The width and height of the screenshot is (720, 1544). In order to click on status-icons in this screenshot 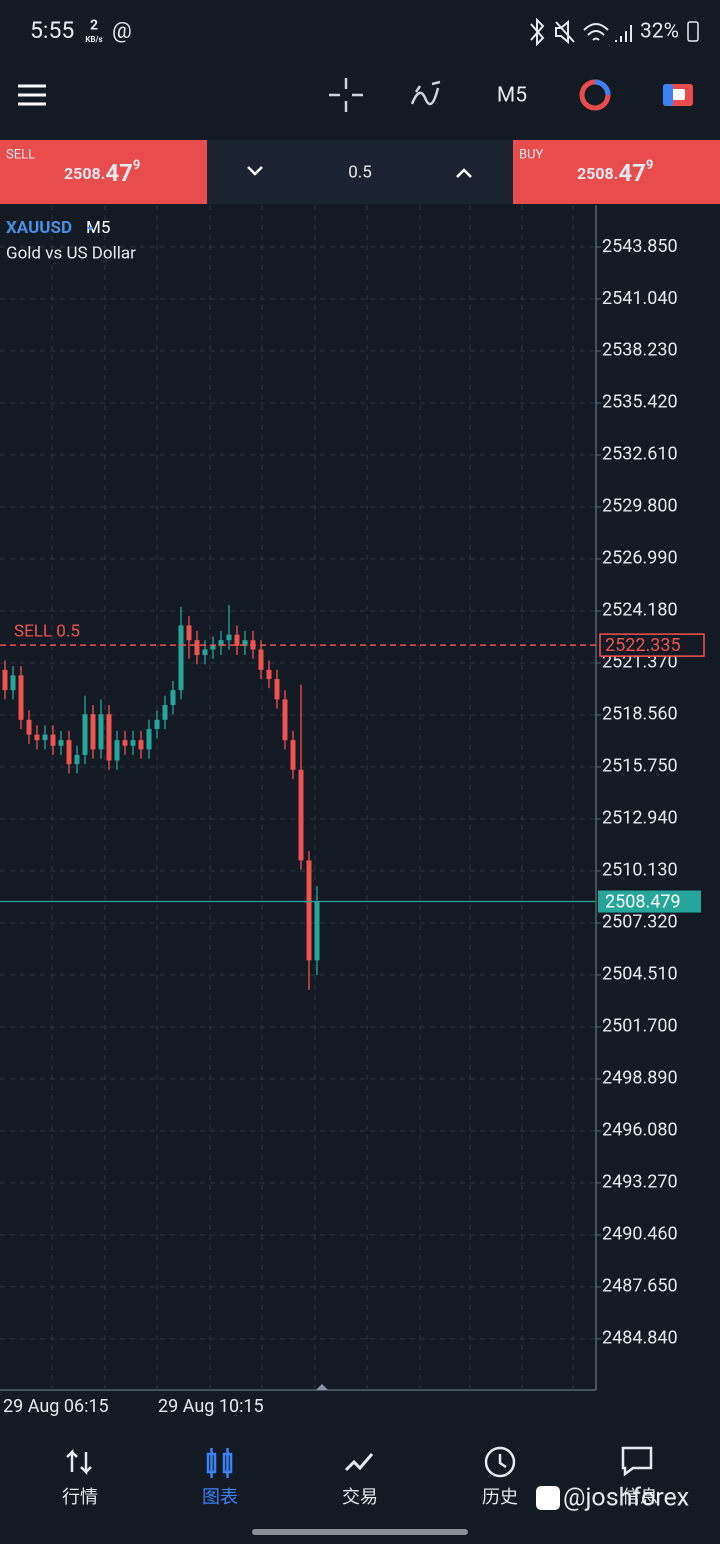, I will do `click(581, 32)`.